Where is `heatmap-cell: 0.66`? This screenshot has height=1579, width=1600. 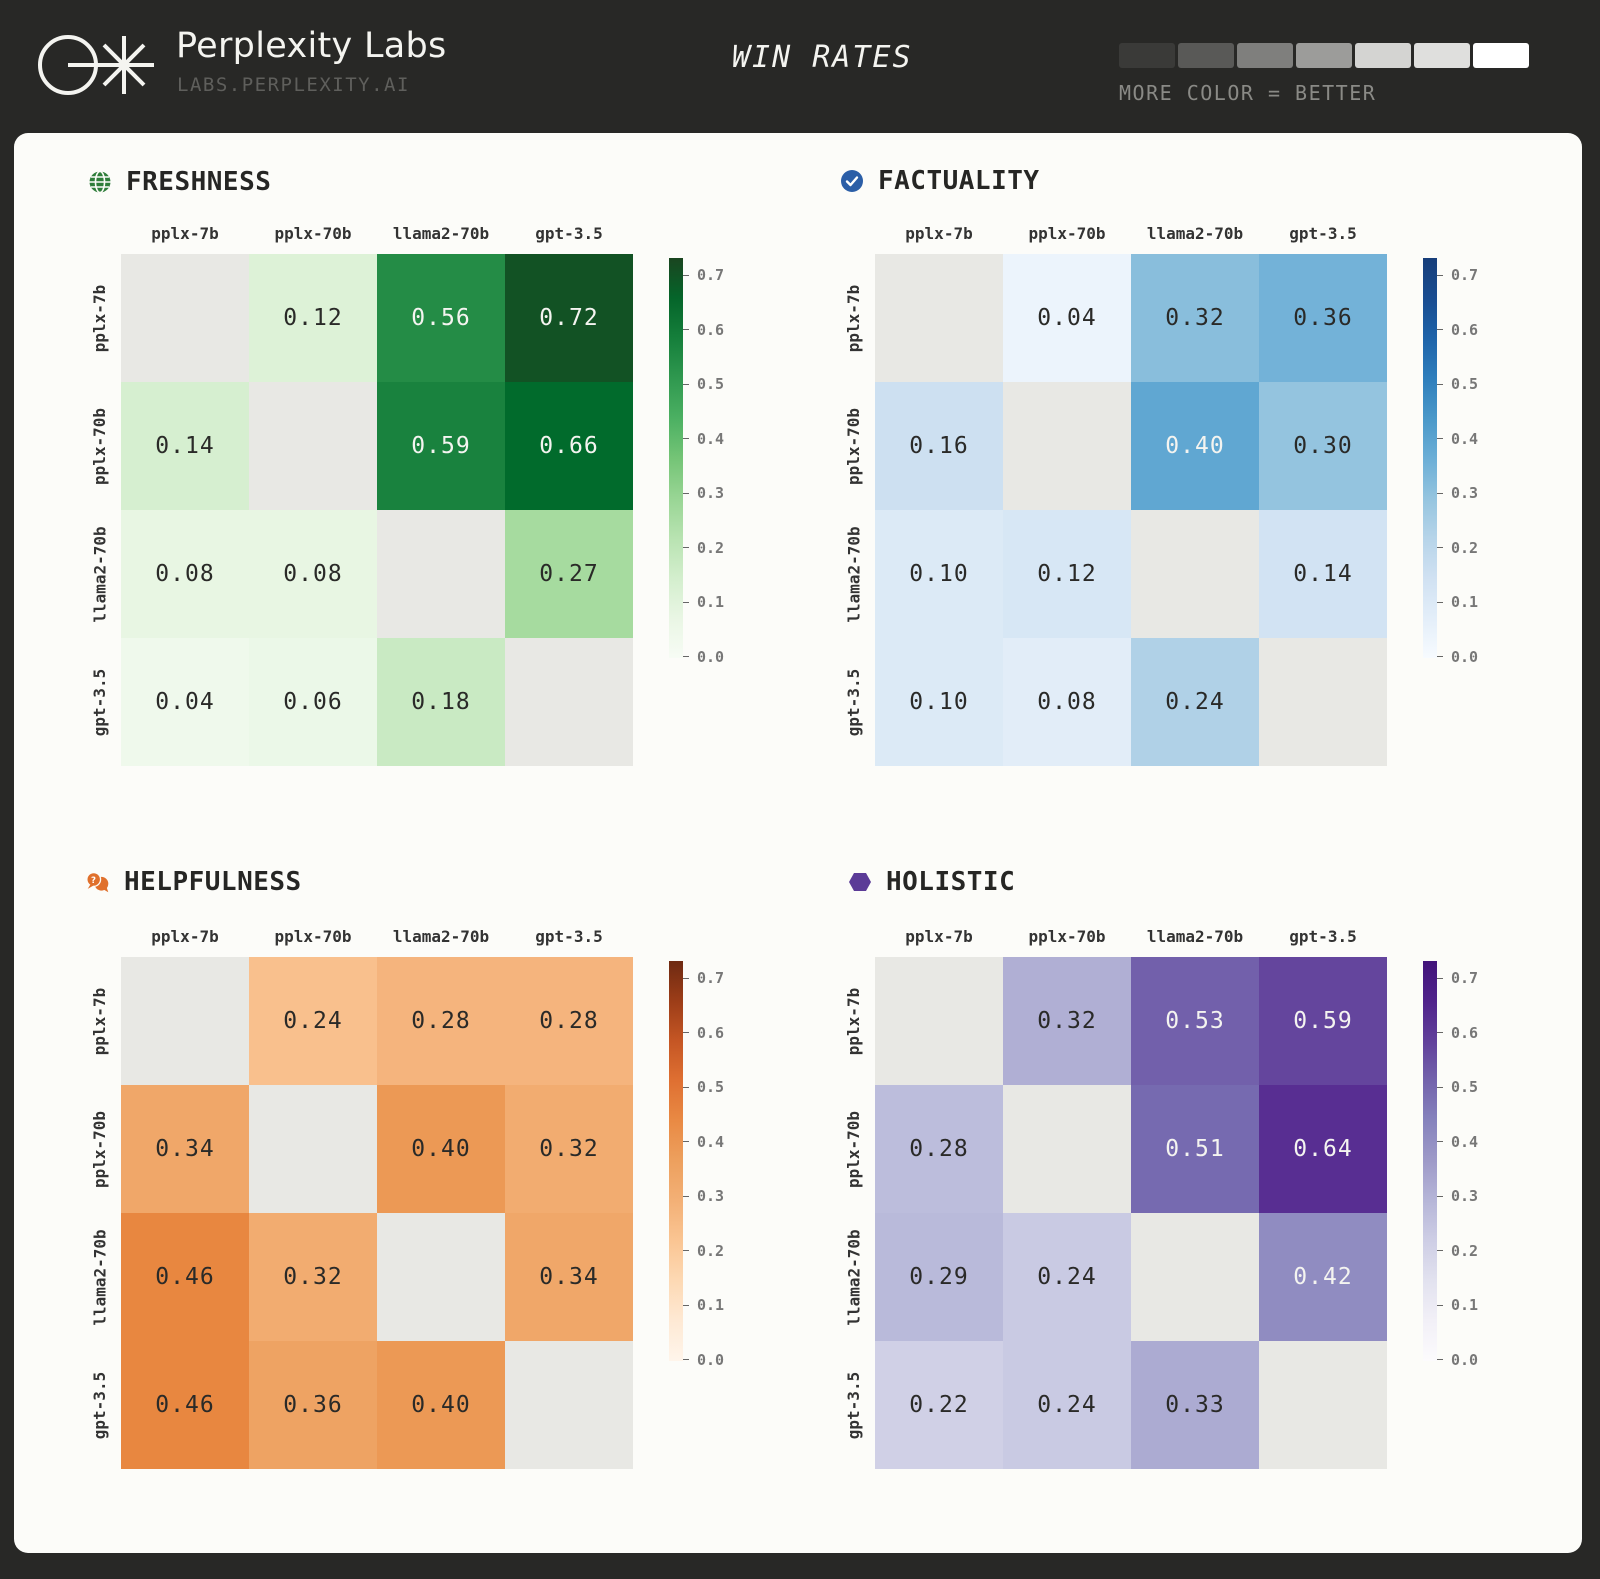
heatmap-cell: 0.66 is located at coordinates (569, 446).